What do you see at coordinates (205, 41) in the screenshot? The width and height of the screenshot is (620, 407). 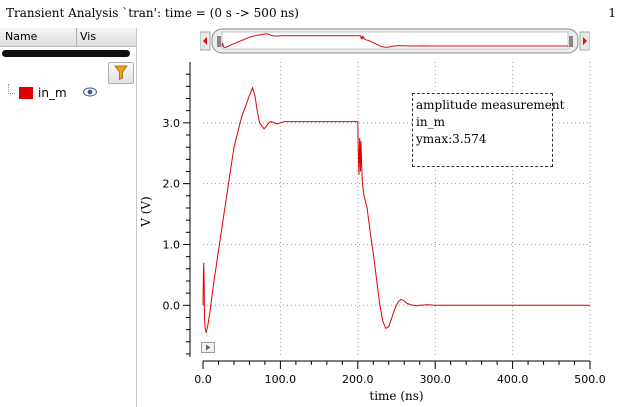 I see `scroll-left-icon` at bounding box center [205, 41].